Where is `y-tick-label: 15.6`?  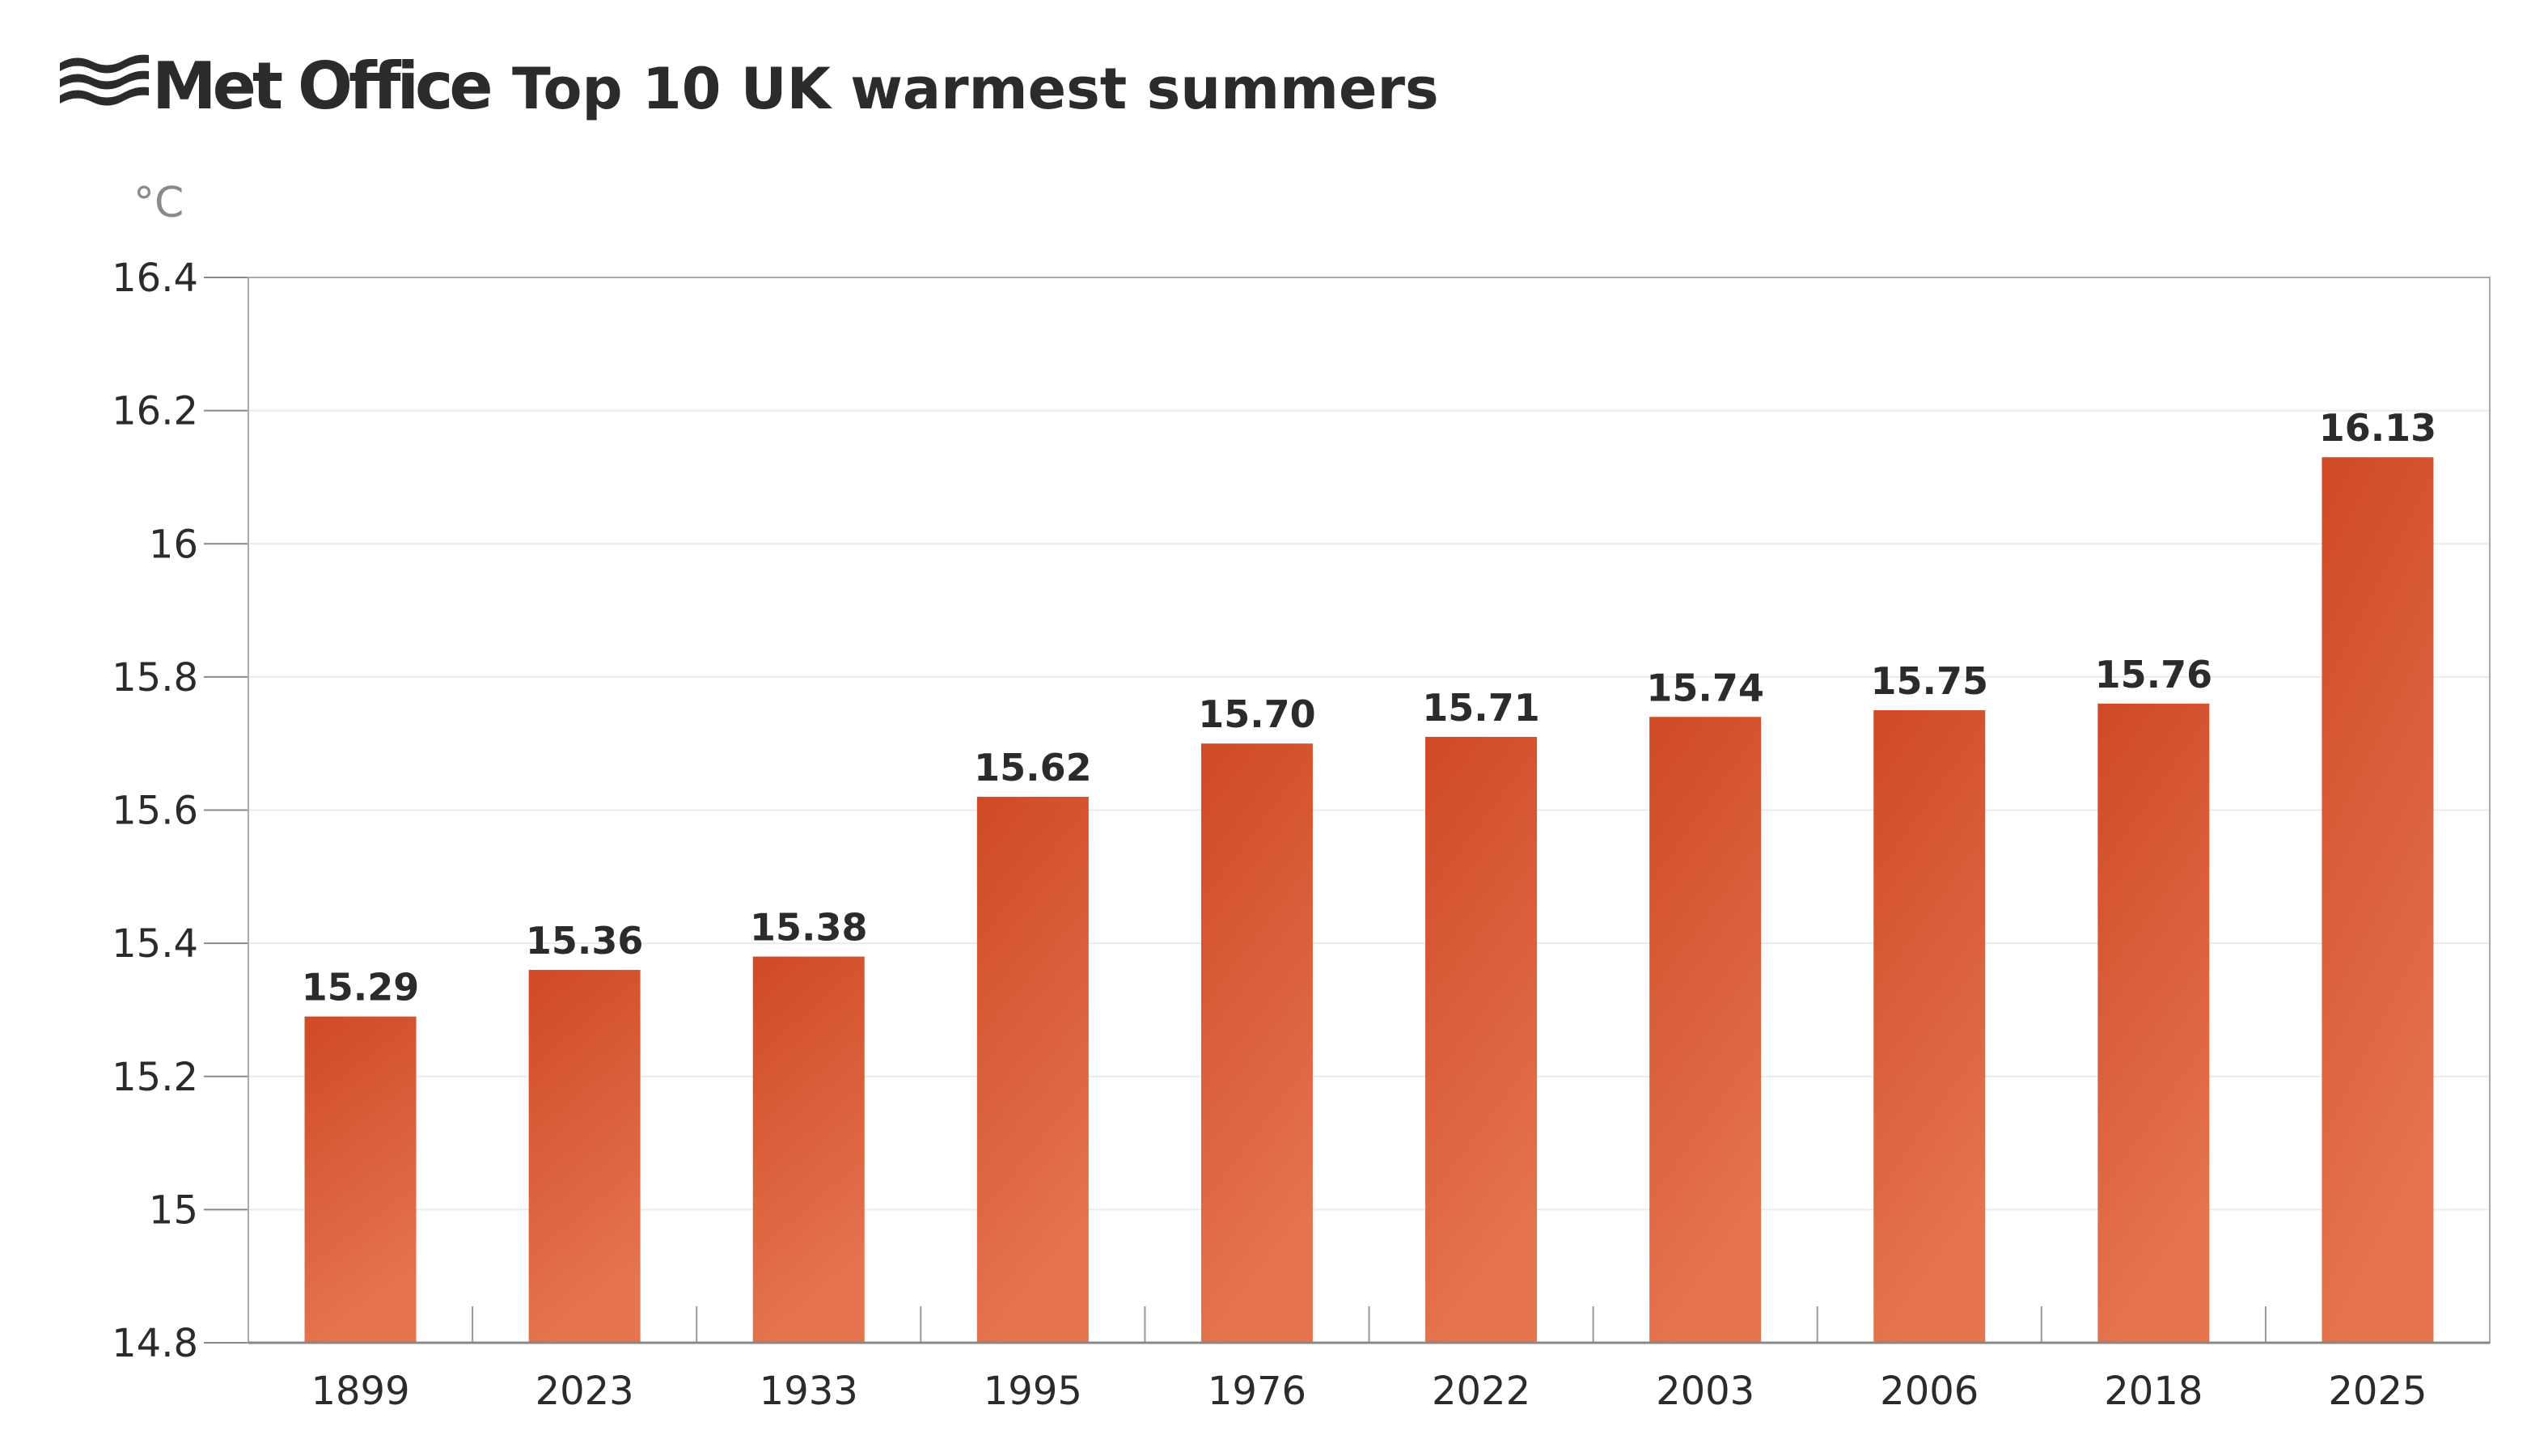 y-tick-label: 15.6 is located at coordinates (155, 812).